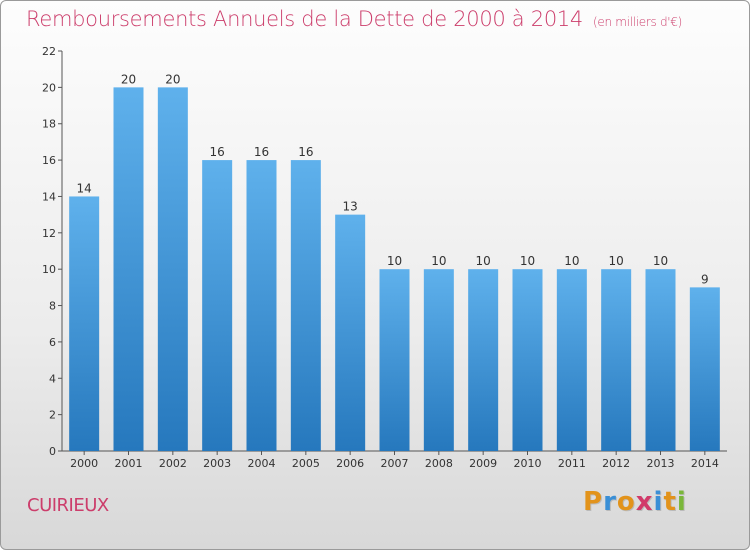  Describe the element at coordinates (68, 505) in the screenshot. I see `location-name: CUIRIEUX` at that location.